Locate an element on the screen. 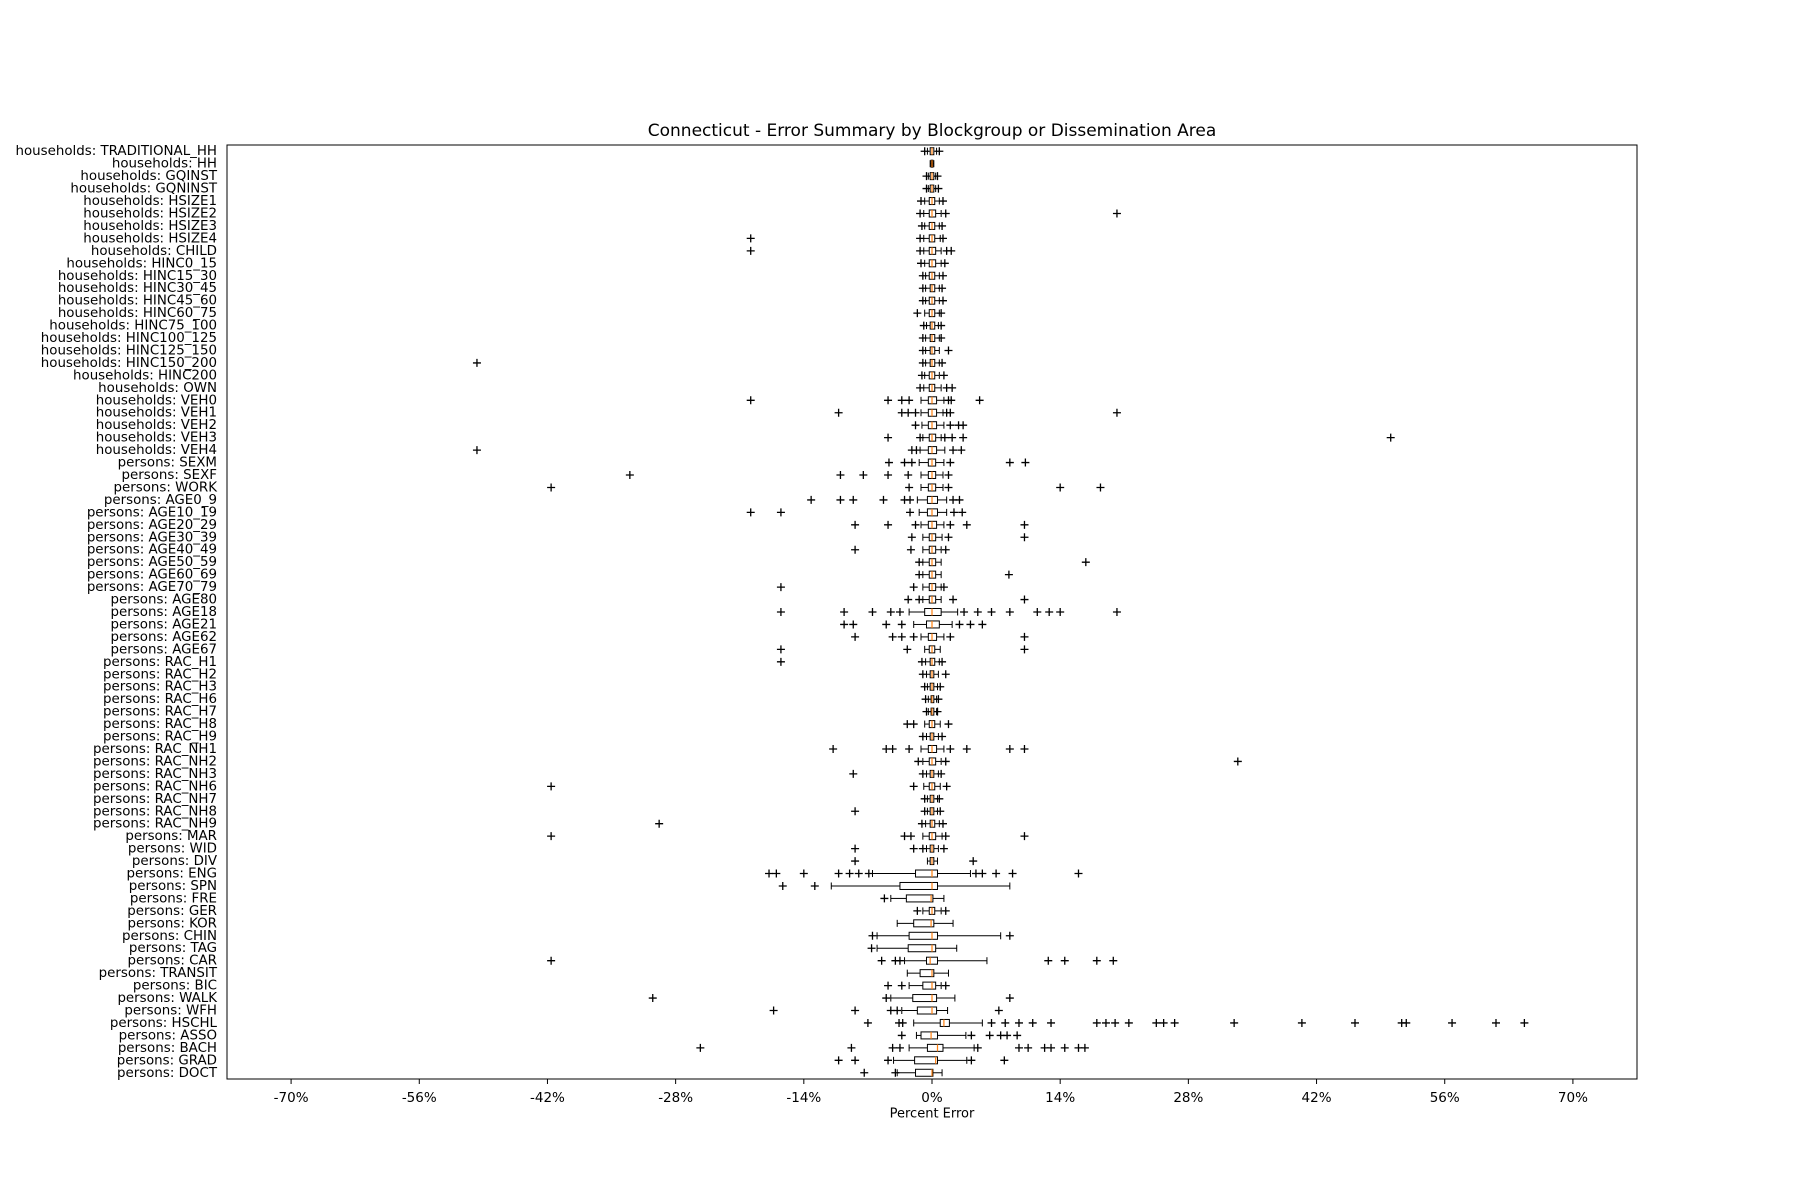 The image size is (1800, 1200). x-axis-label: Percent Error is located at coordinates (932, 1114).